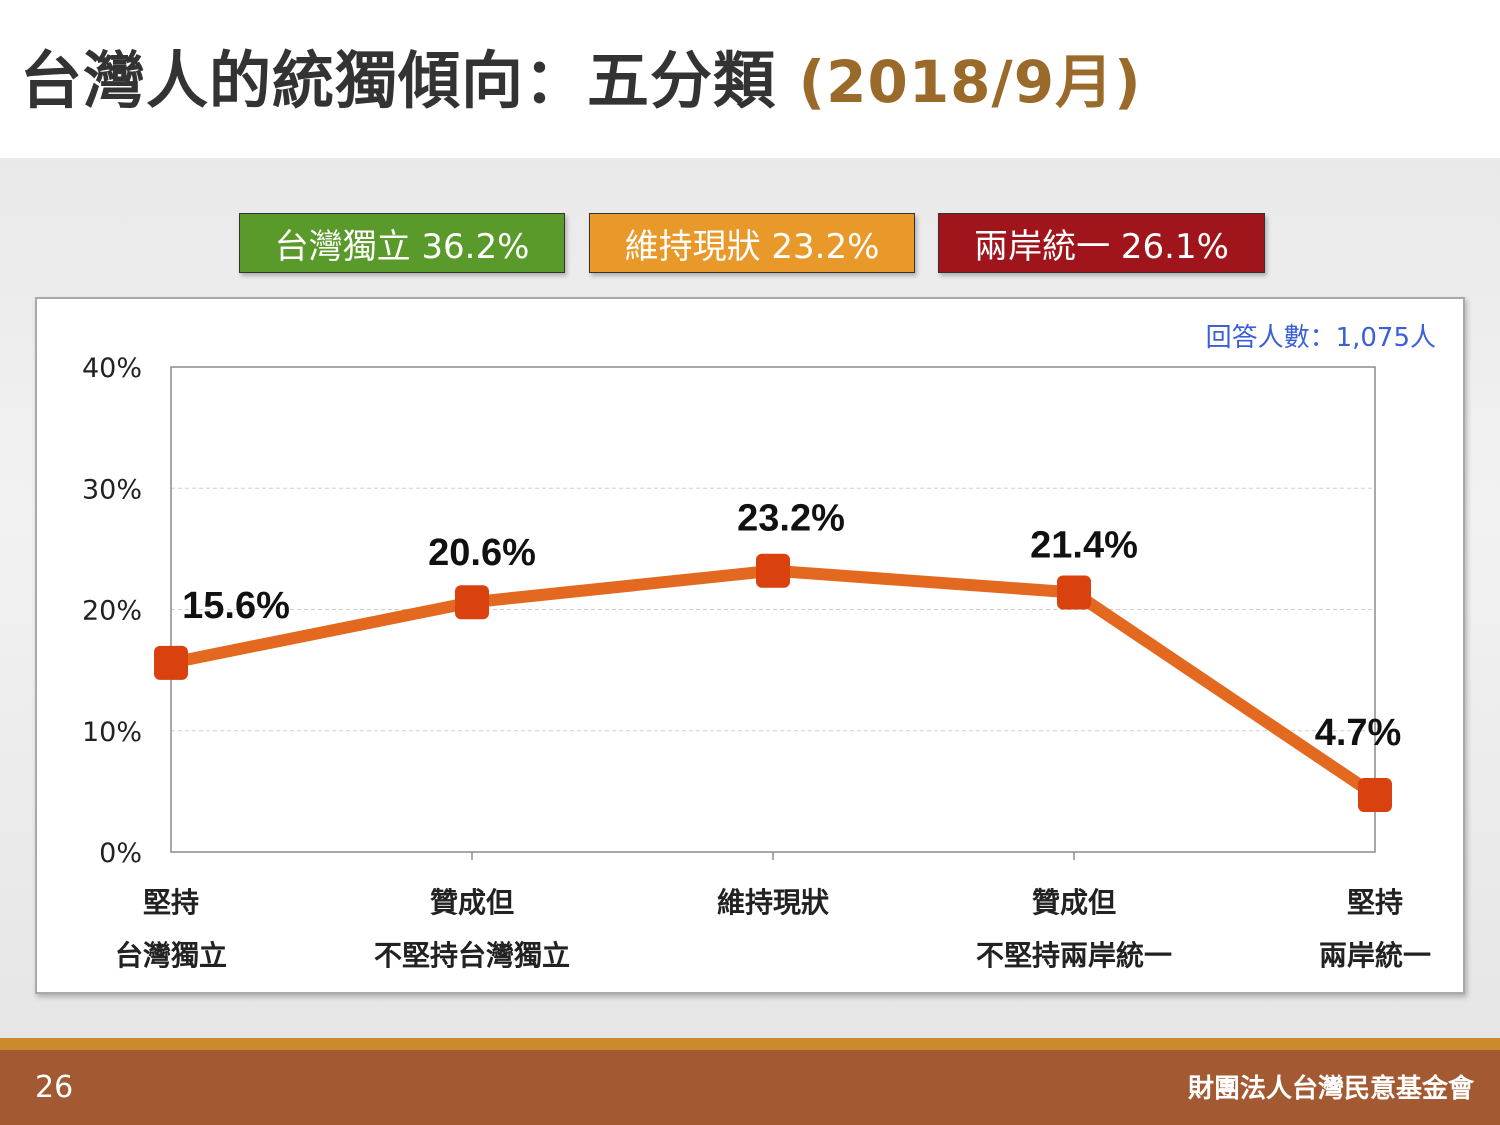  Describe the element at coordinates (752, 243) in the screenshot. I see `badge-status-quo: 維持現狀 23.2%` at that location.